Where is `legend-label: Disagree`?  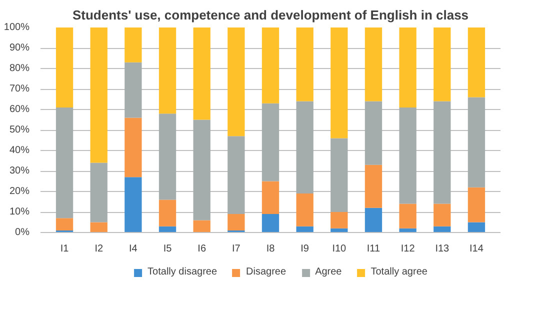
legend-label: Disagree is located at coordinates (266, 272).